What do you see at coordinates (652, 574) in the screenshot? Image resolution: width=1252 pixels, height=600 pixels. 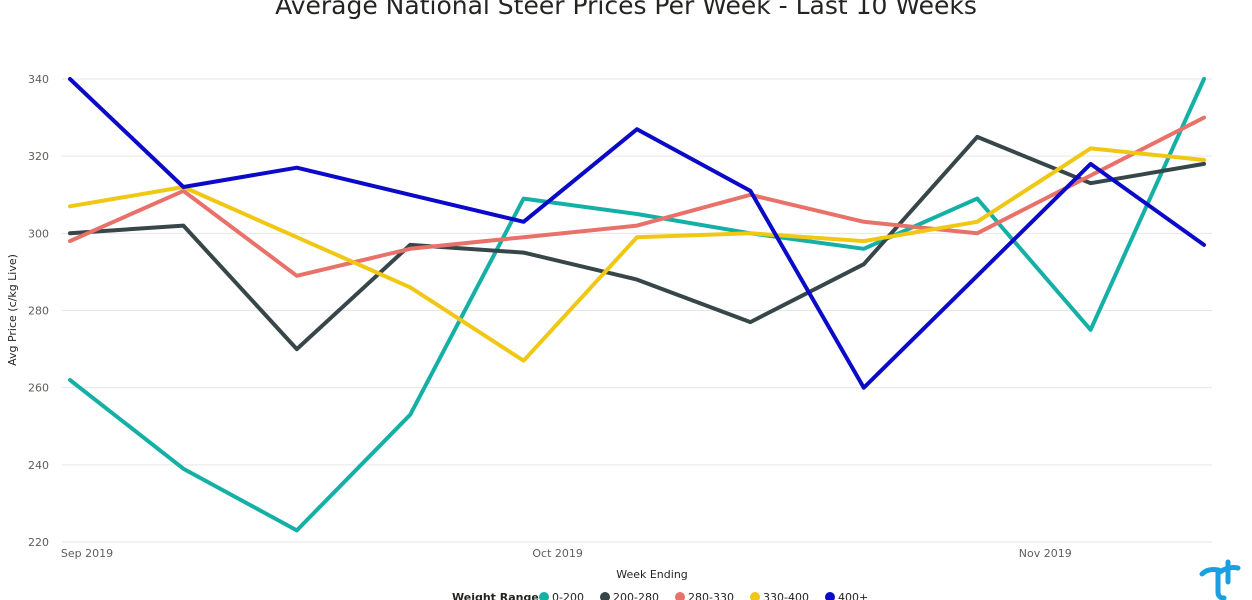 I see `x-axis-title: Week Ending` at bounding box center [652, 574].